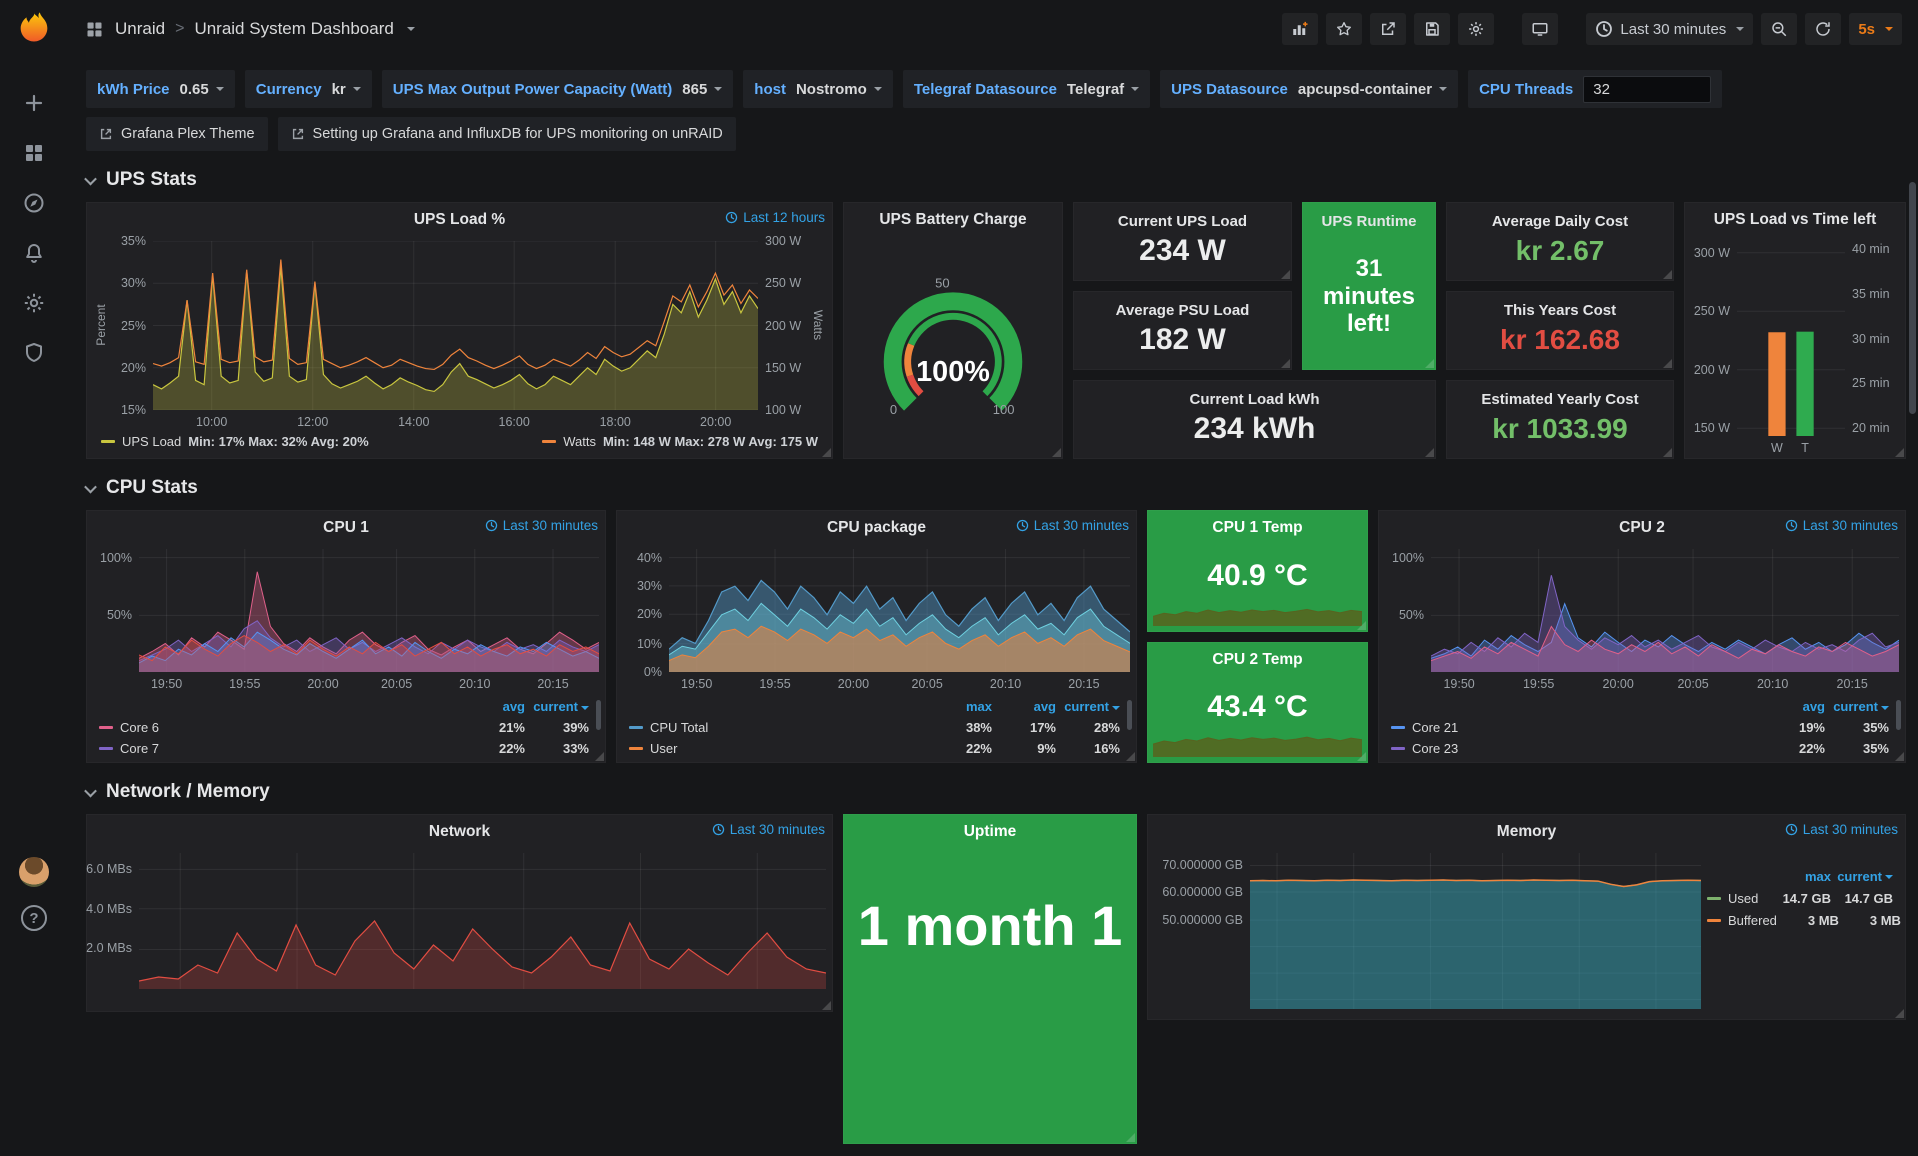 This screenshot has width=1918, height=1156. I want to click on variable-value: kr, so click(346, 89).